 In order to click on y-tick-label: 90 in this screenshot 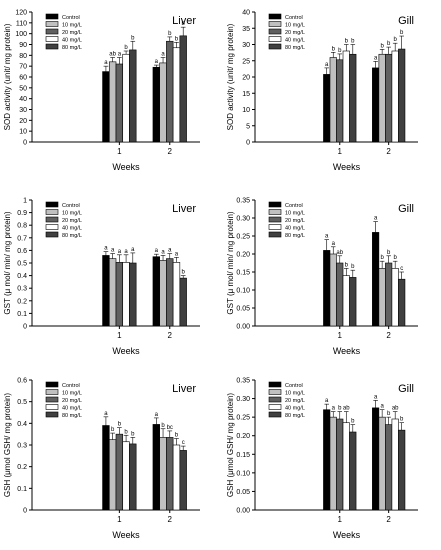, I will do `click(23, 45)`.